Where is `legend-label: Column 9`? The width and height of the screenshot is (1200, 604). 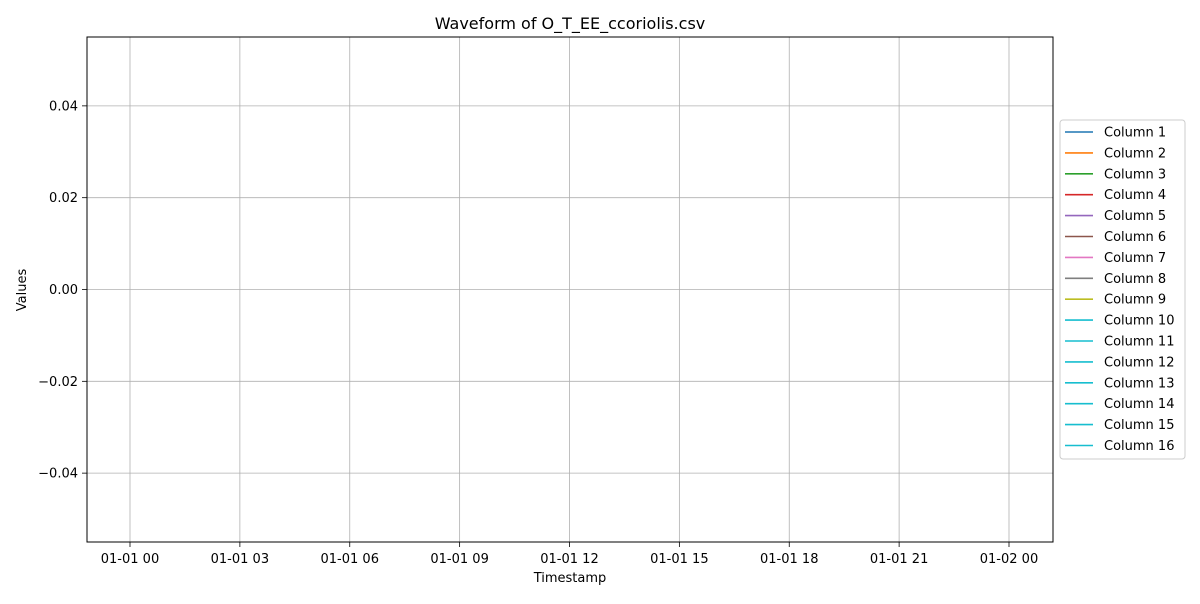 legend-label: Column 9 is located at coordinates (1135, 300).